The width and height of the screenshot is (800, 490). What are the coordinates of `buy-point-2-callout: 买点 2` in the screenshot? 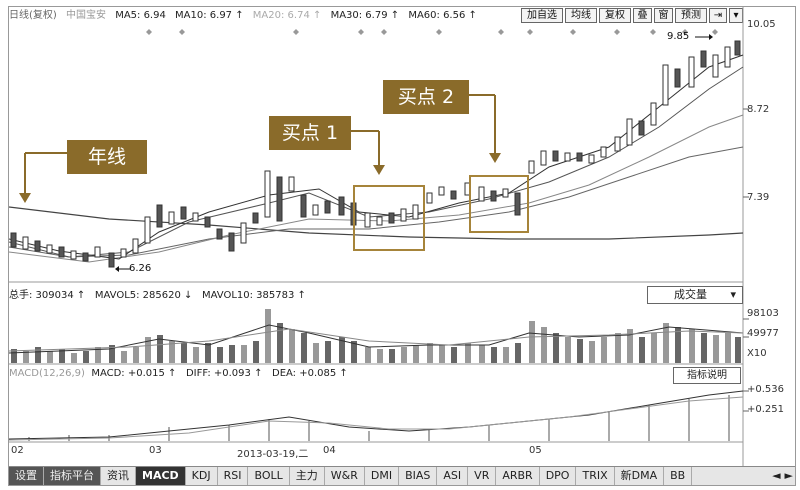 It's located at (426, 97).